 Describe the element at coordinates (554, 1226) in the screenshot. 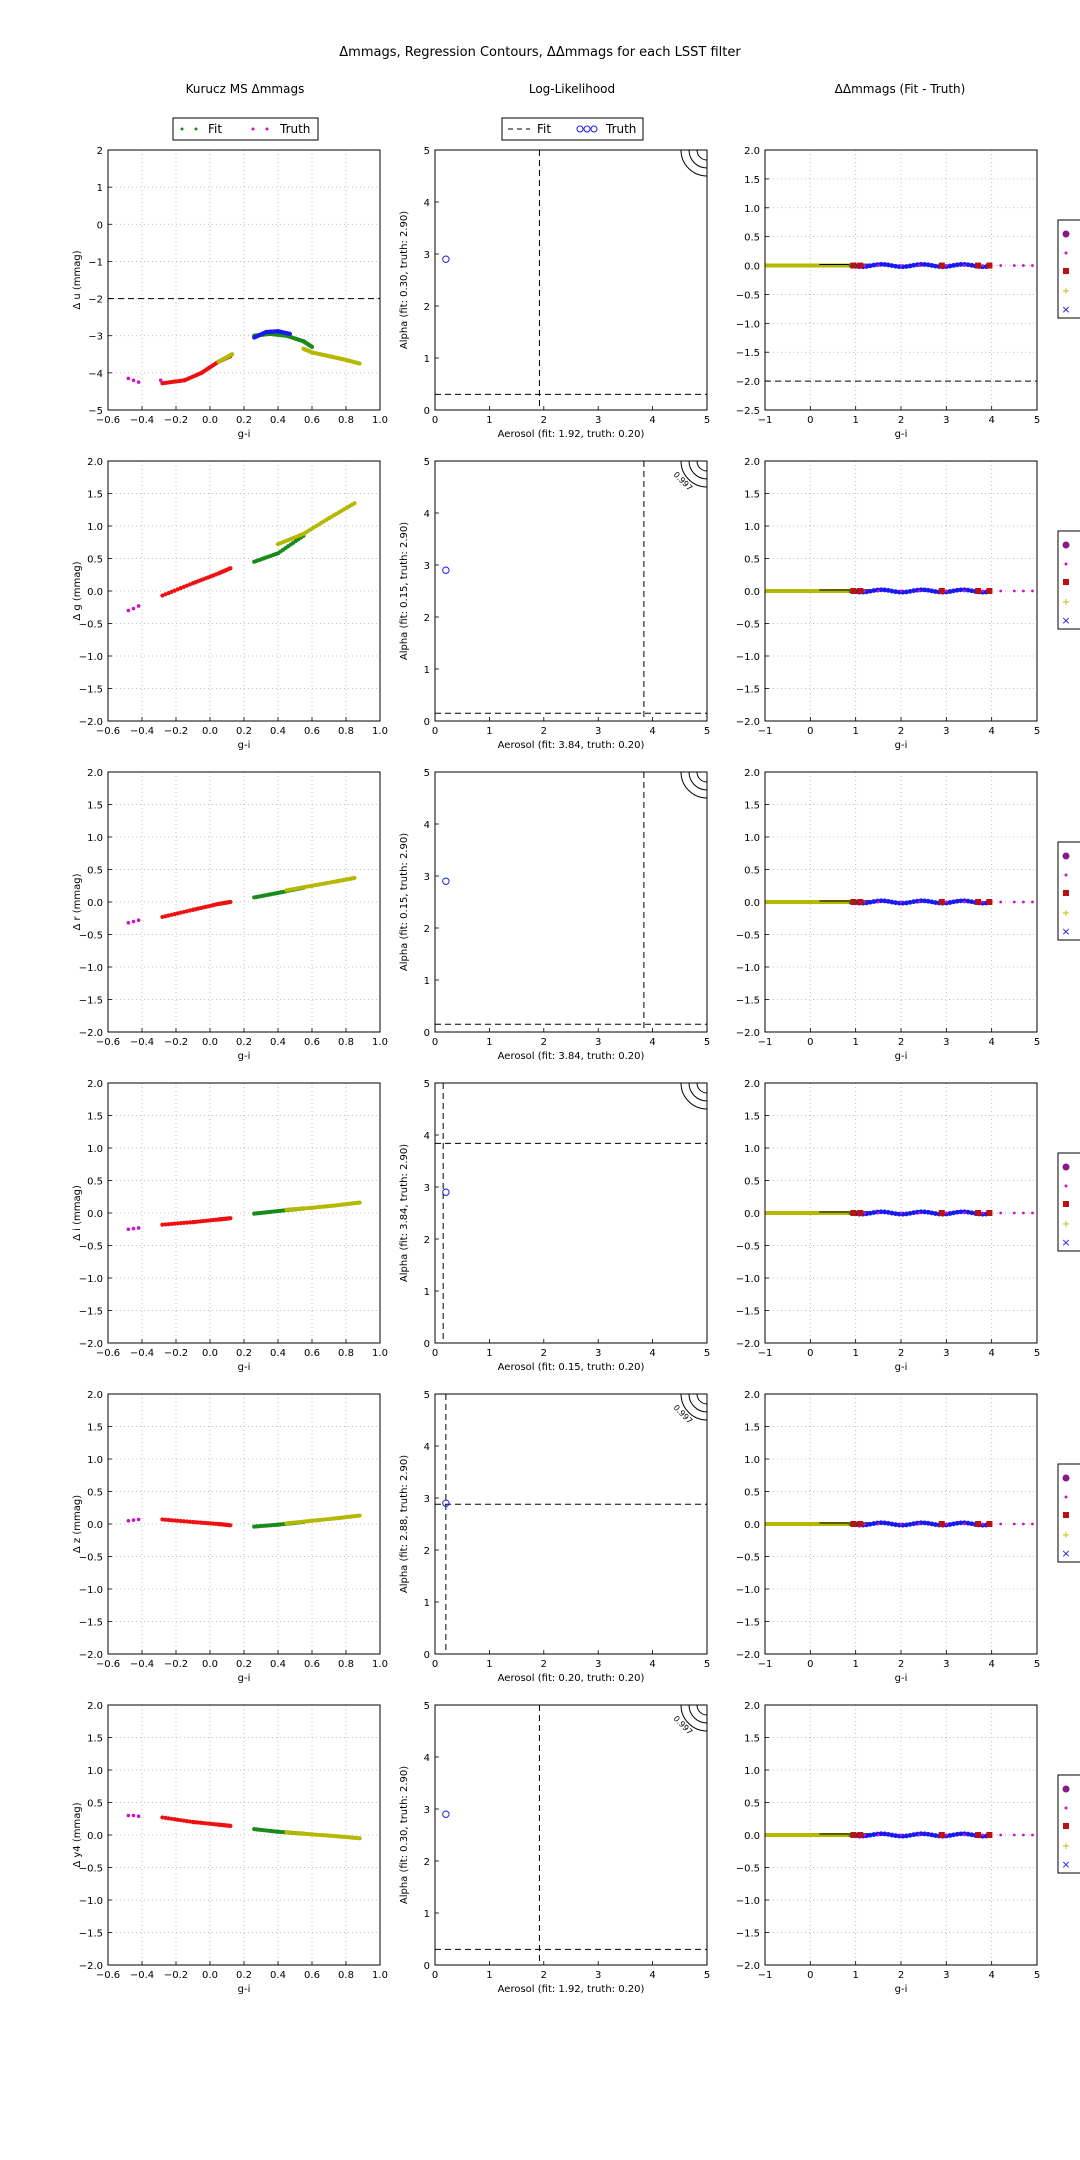

I see `panel-loglike-i: 0 1 2 3 4 5 0 1 2 3 4 5 Aerosol (fit: 0.15, truth` at that location.